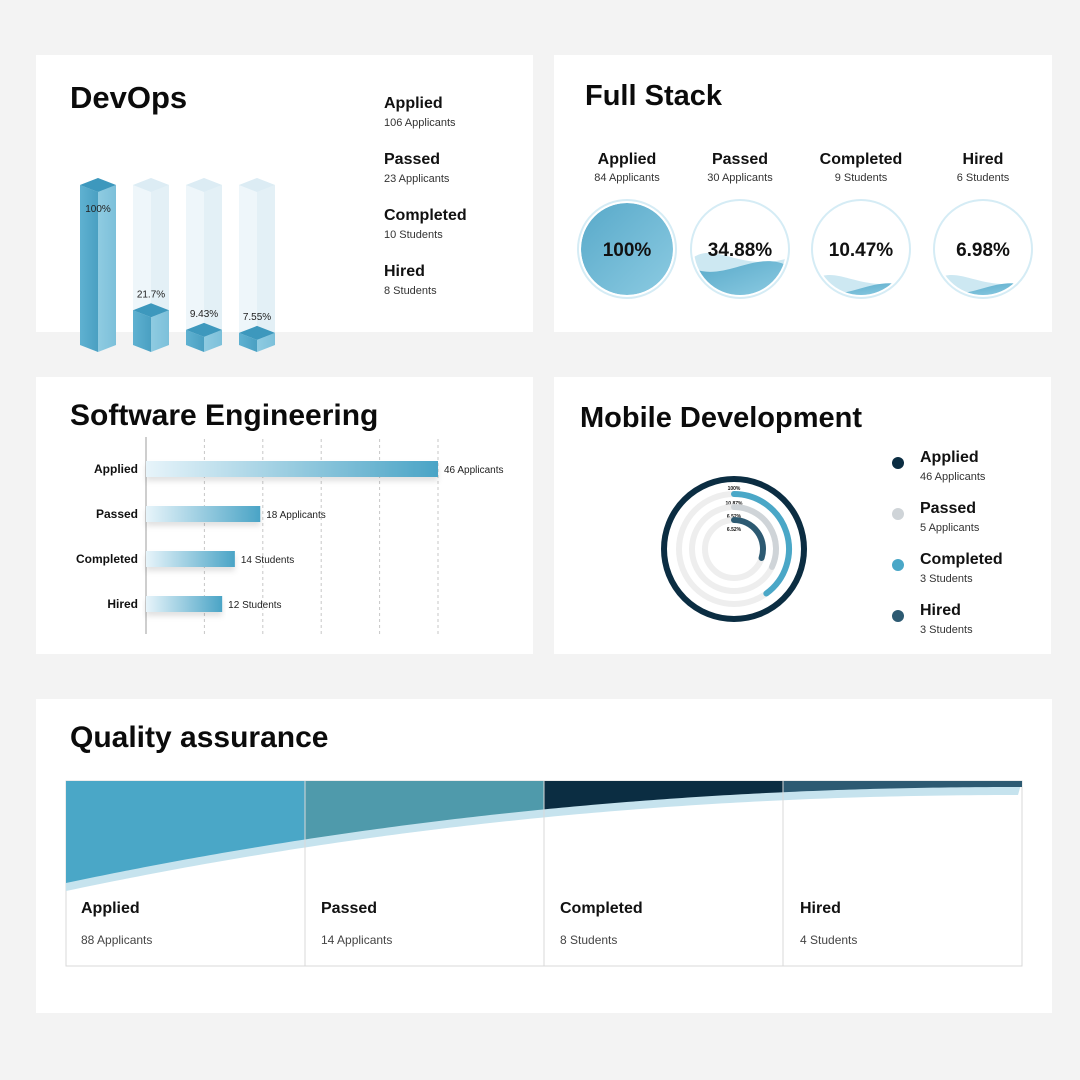 The width and height of the screenshot is (1080, 1080). Describe the element at coordinates (151, 265) in the screenshot. I see `devops-bar: 21.7%` at that location.